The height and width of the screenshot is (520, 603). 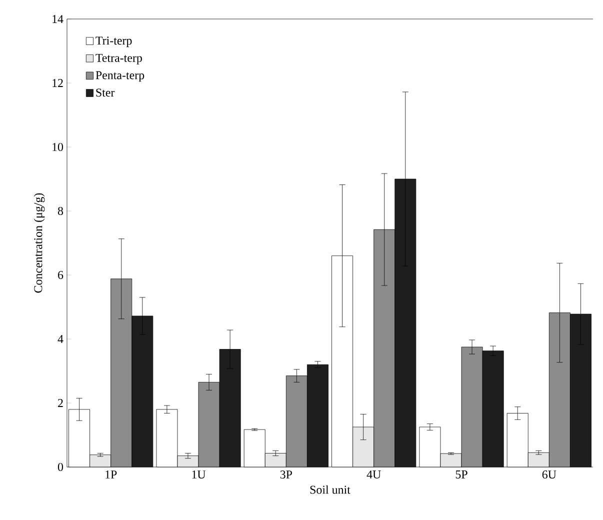 I want to click on y-tick-label: 4, so click(x=61, y=339).